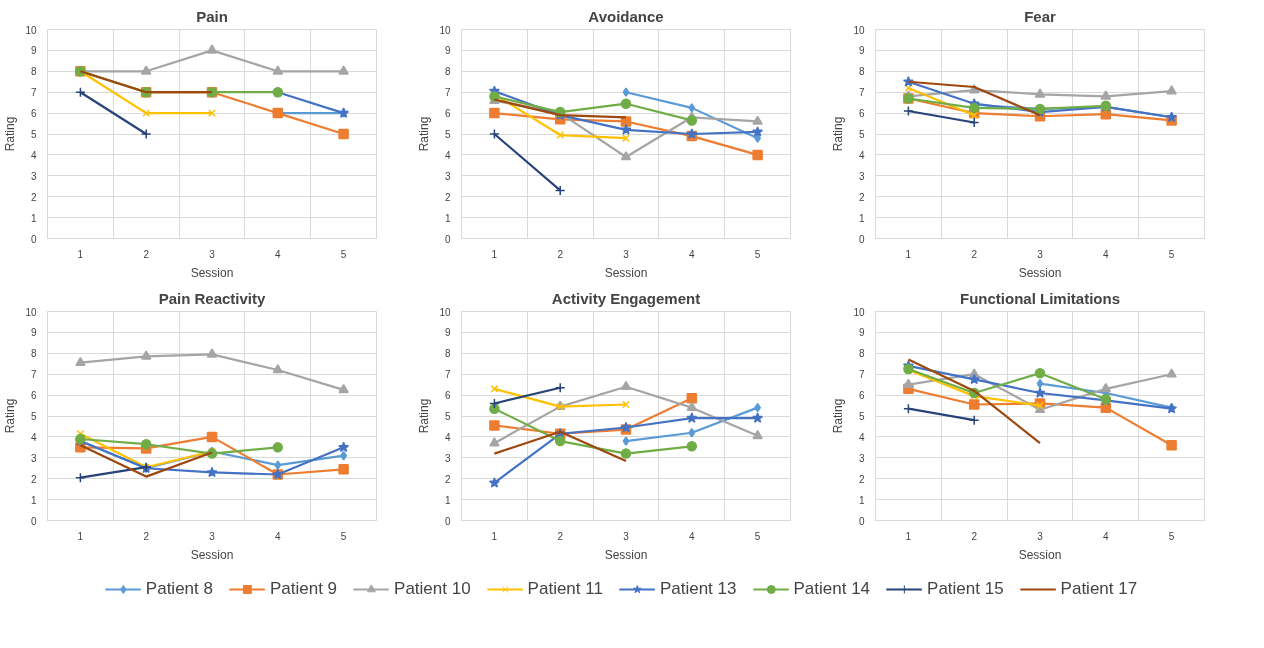 The image size is (1264, 648). What do you see at coordinates (432, 589) in the screenshot?
I see `legend-label: Patient 10` at bounding box center [432, 589].